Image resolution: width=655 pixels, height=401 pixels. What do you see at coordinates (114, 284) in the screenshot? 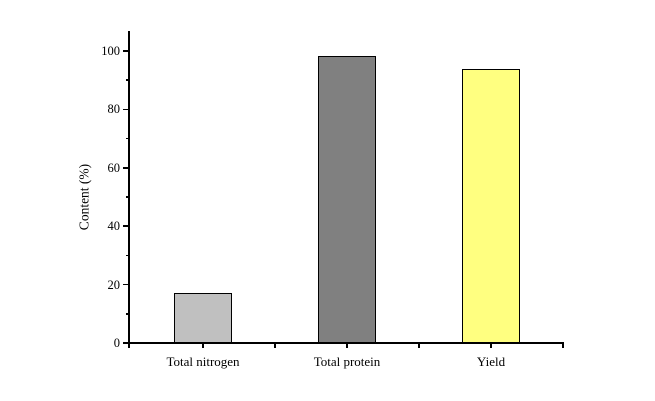
I see `y-tick-label: 20` at bounding box center [114, 284].